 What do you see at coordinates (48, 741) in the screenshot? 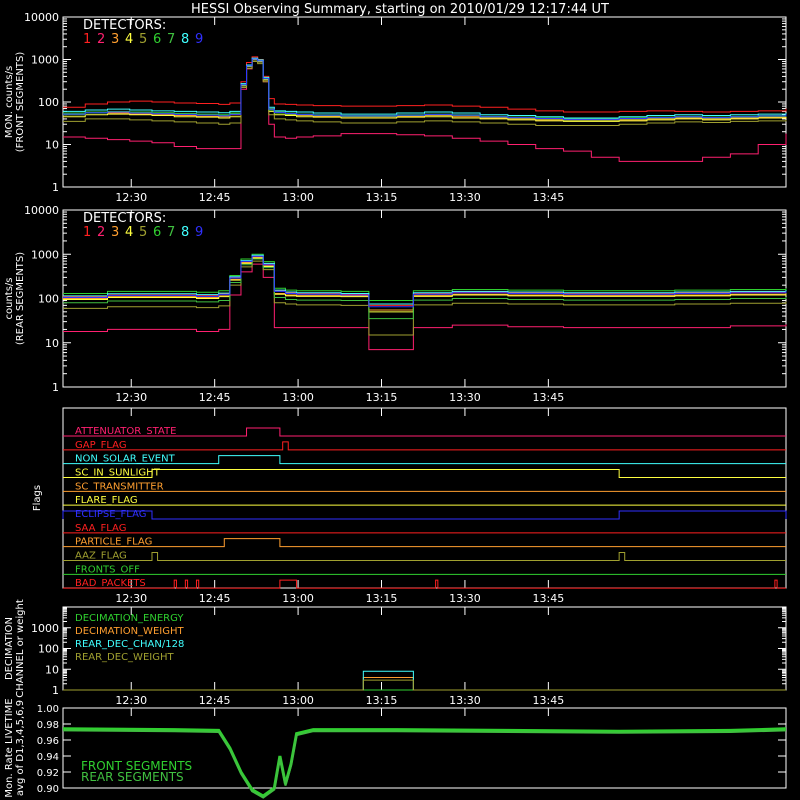
I see `livetime-ytick-label: 0.96` at bounding box center [48, 741].